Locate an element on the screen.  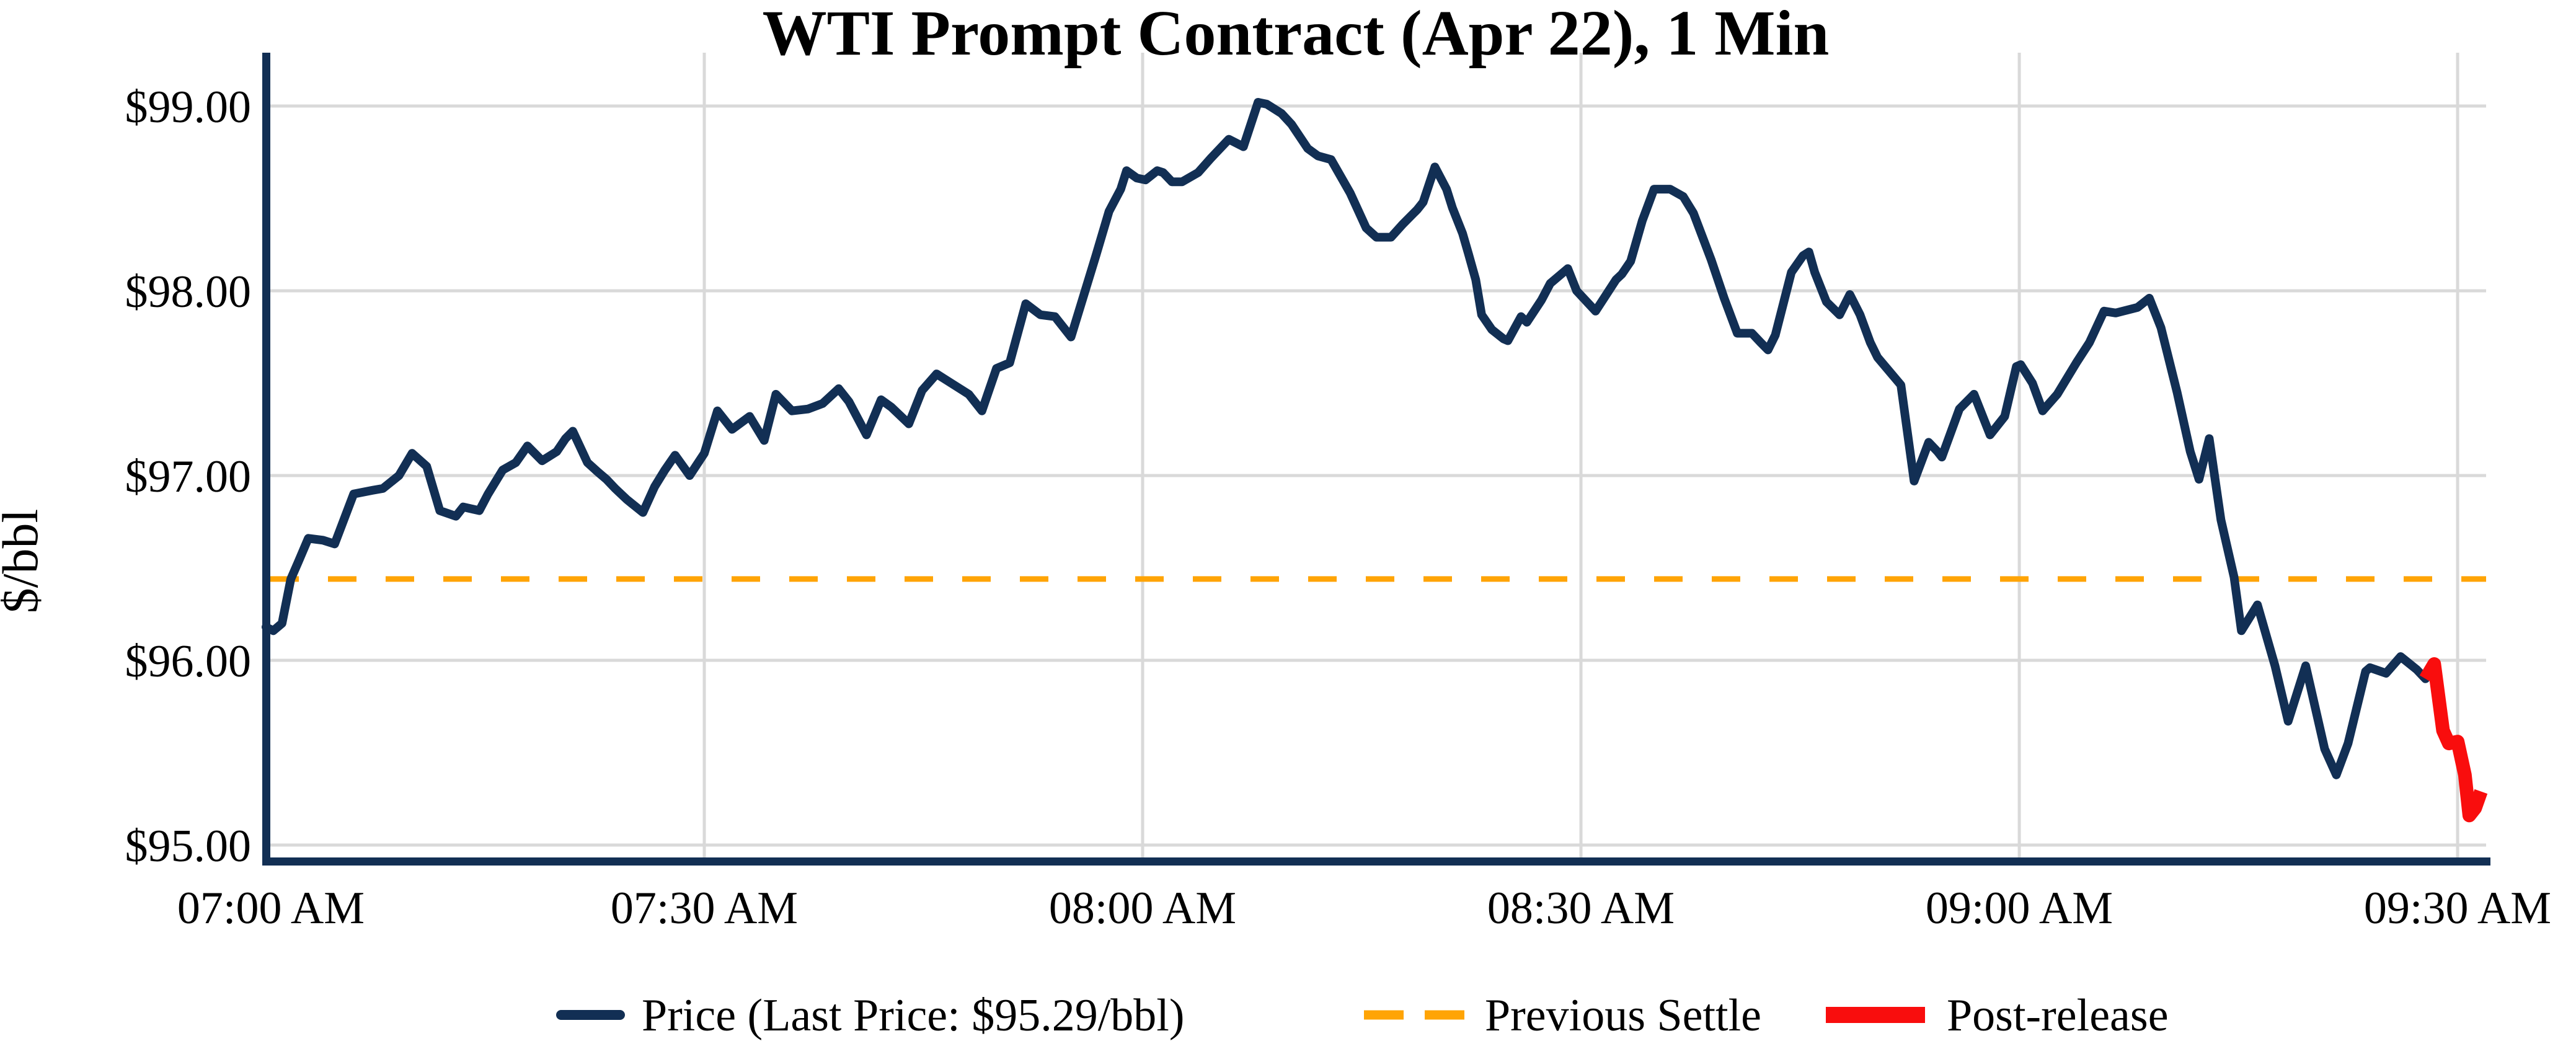
post-release-line is located at coordinates (2453, 740).